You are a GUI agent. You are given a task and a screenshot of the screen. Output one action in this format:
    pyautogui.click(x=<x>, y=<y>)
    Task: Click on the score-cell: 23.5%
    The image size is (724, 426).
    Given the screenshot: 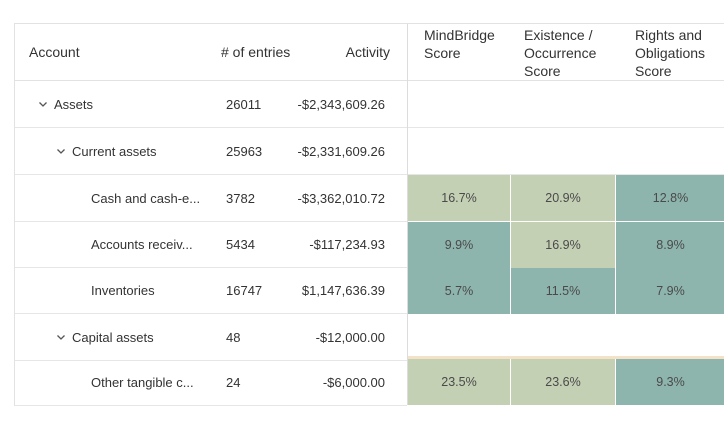 What is the action you would take?
    pyautogui.click(x=459, y=382)
    